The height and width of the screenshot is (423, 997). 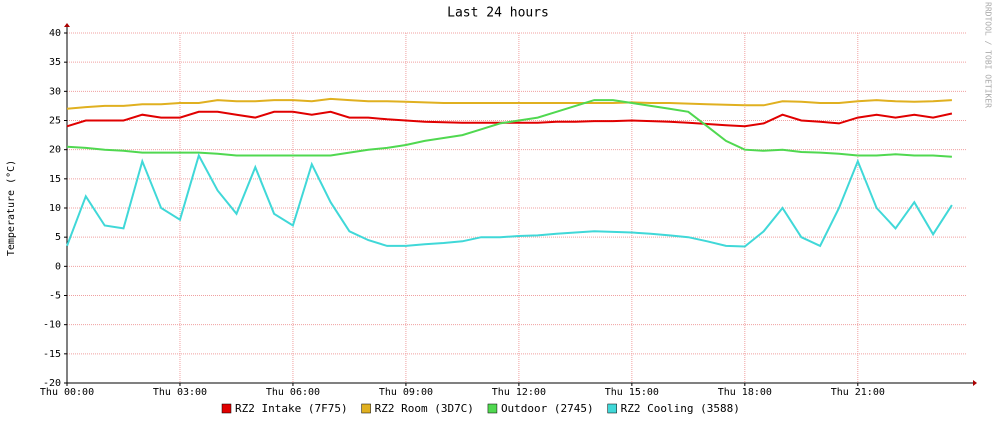 What do you see at coordinates (55, 208) in the screenshot?
I see `y-tick-label: 10` at bounding box center [55, 208].